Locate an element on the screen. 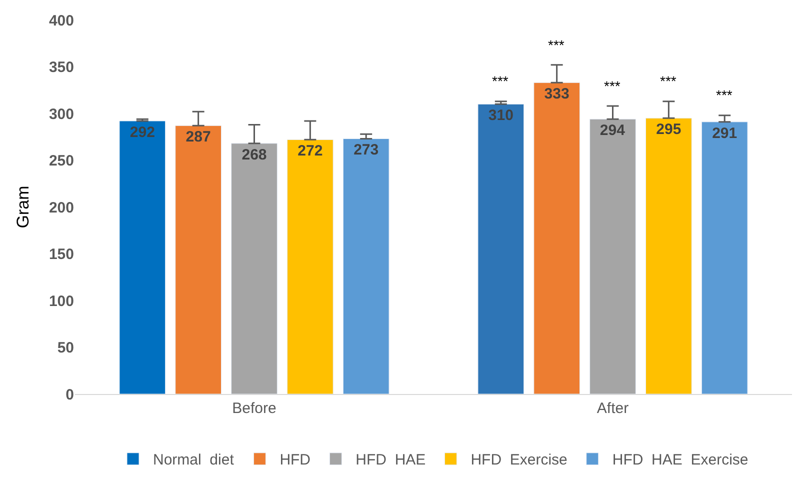 The height and width of the screenshot is (488, 812). y-tick-label: 100 is located at coordinates (61, 301).